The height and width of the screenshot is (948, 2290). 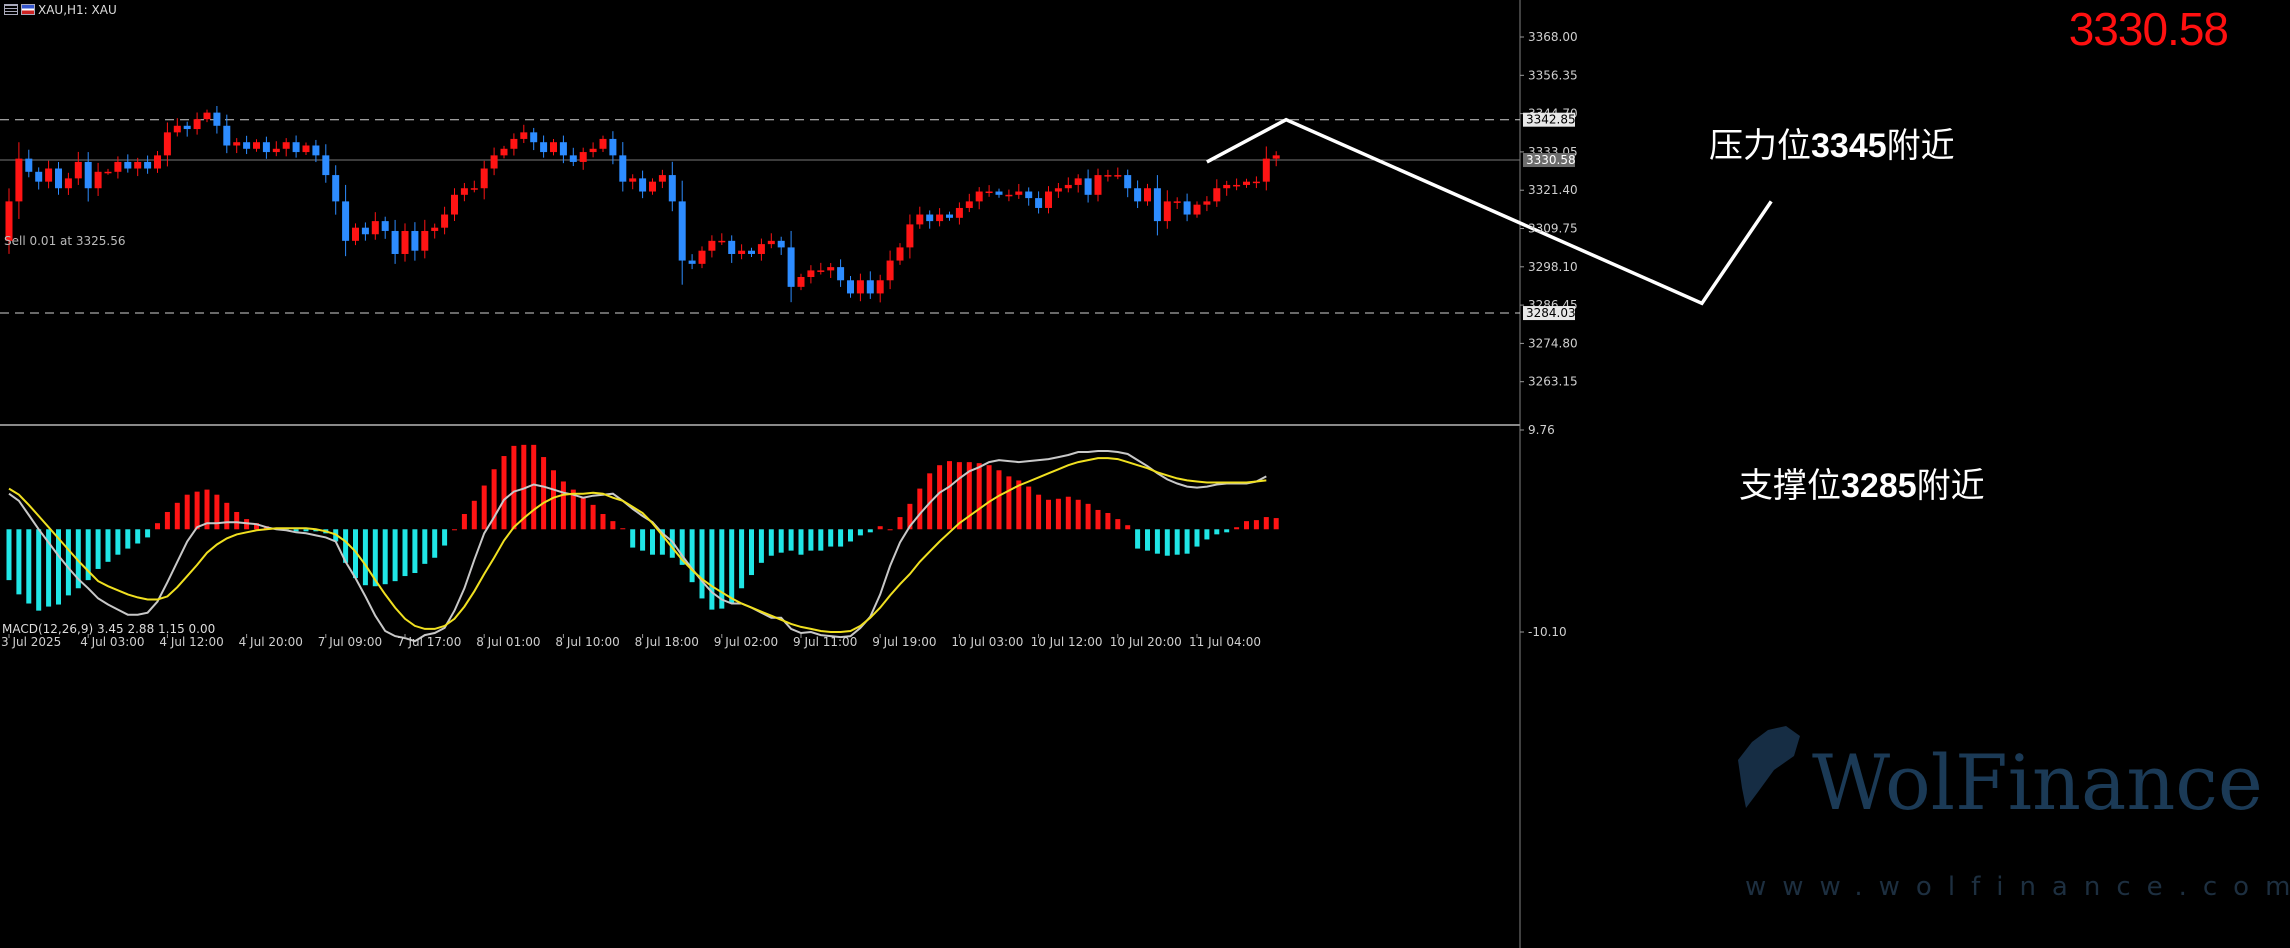 What do you see at coordinates (109, 629) in the screenshot?
I see `macd-title: MACD(12,26,9) 3.45 2.88 1.15 0.00` at bounding box center [109, 629].